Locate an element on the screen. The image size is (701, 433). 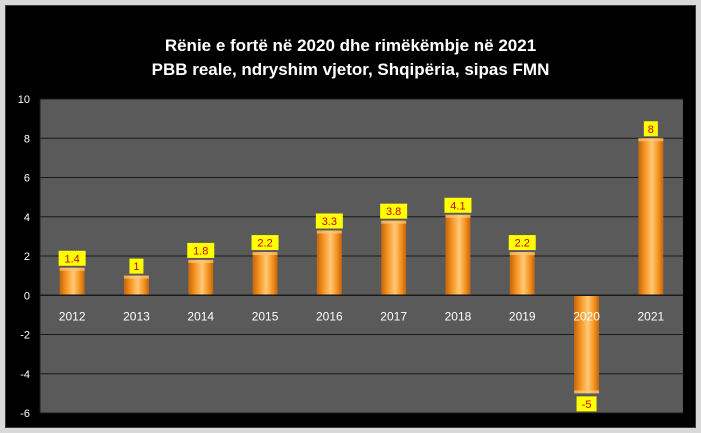
x-tick-label: 2016 is located at coordinates (329, 316).